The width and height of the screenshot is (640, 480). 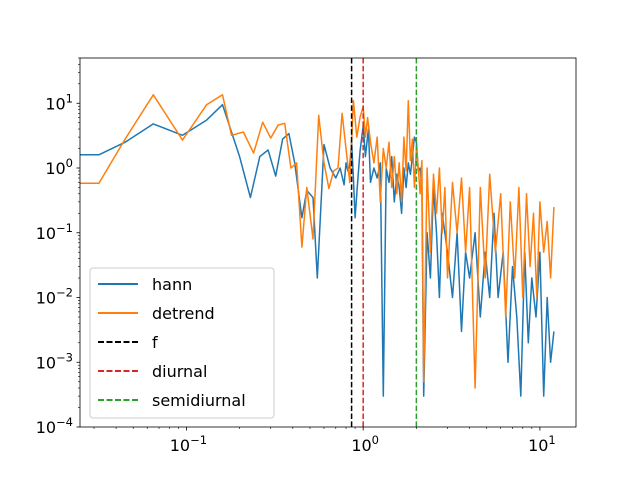 I want to click on y-tick-label: 10⁰, so click(x=59, y=167).